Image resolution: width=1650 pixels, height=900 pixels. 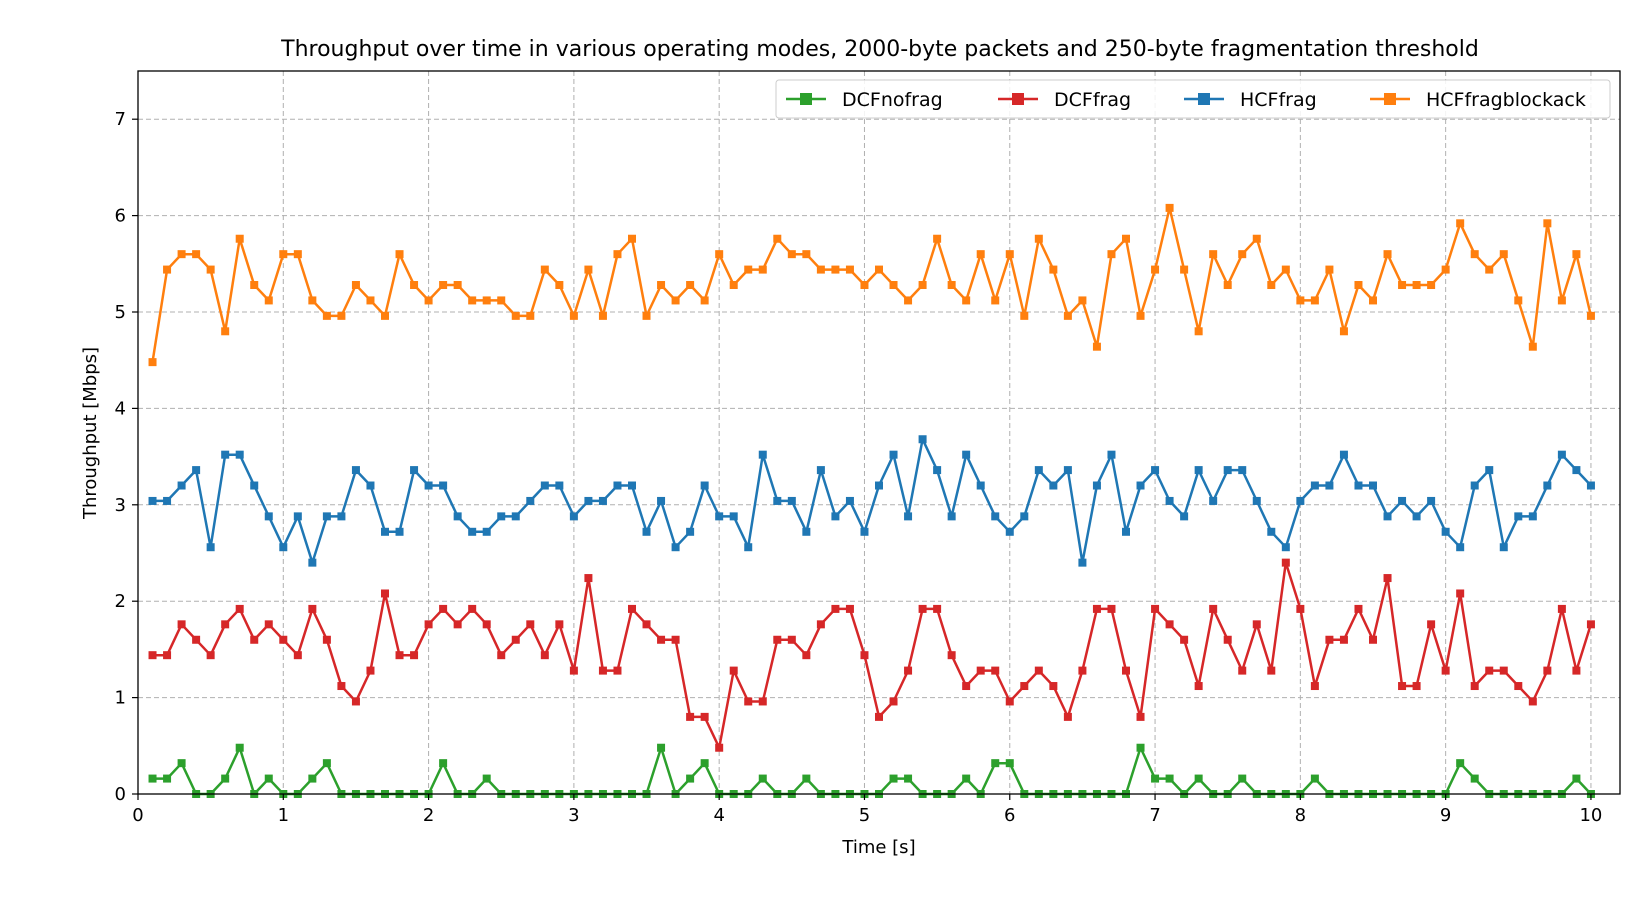 I want to click on x-tick-label: 4, so click(x=718, y=815).